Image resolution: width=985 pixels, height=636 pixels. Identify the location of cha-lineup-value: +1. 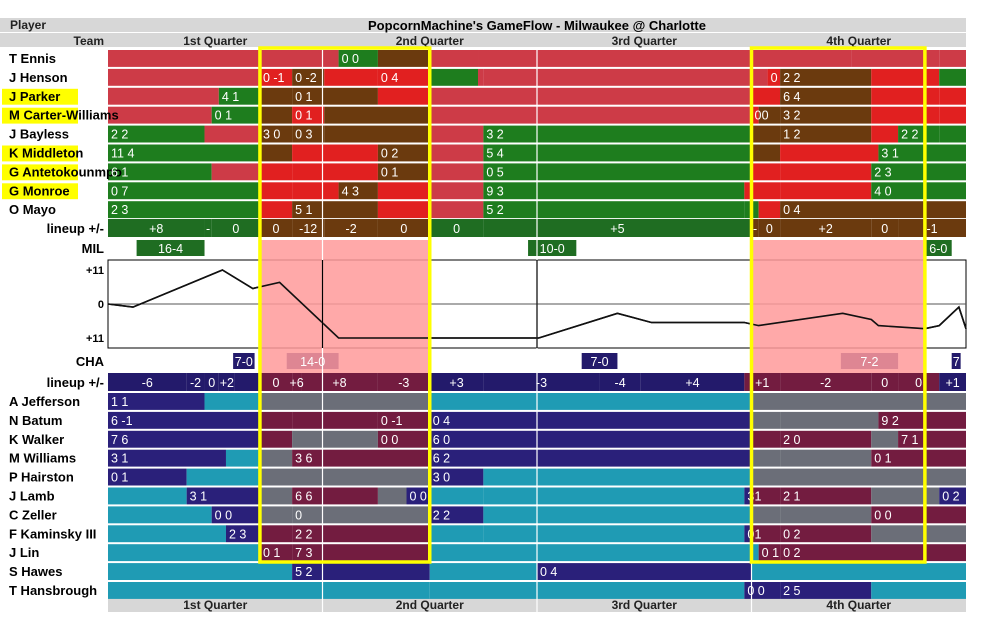
(762, 383).